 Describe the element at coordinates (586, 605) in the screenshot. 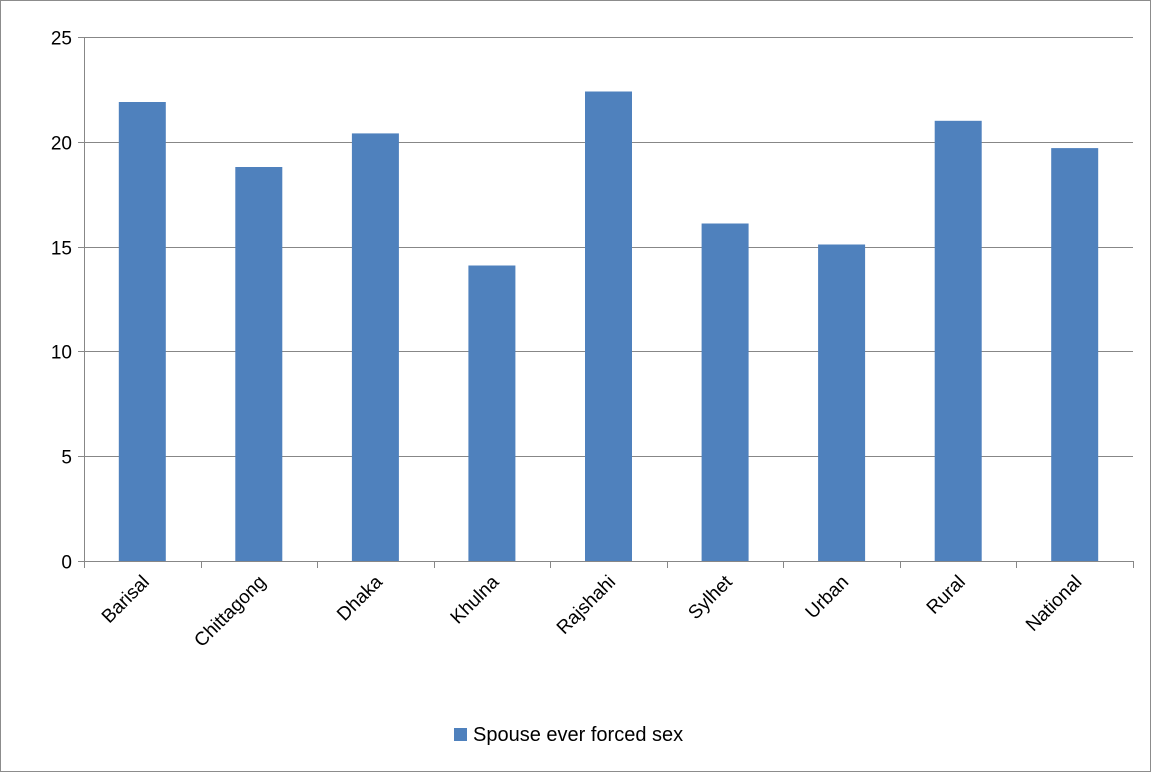

I see `x-tick-label: Rajshahi` at that location.